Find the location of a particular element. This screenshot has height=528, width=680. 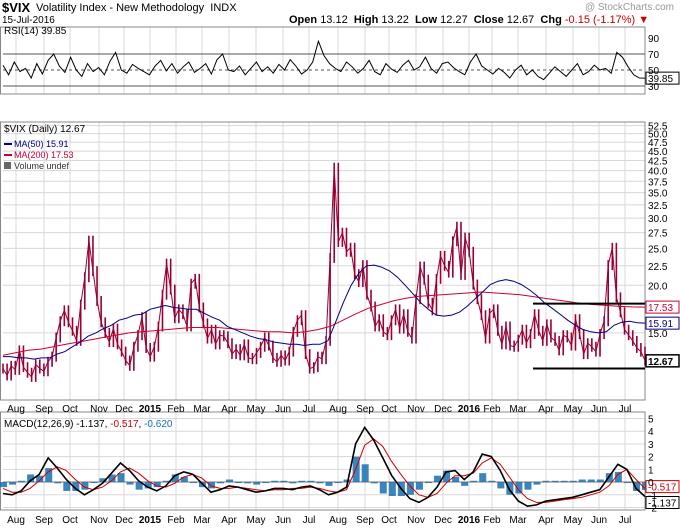

rsi-last-value: 39.85 is located at coordinates (660, 79).